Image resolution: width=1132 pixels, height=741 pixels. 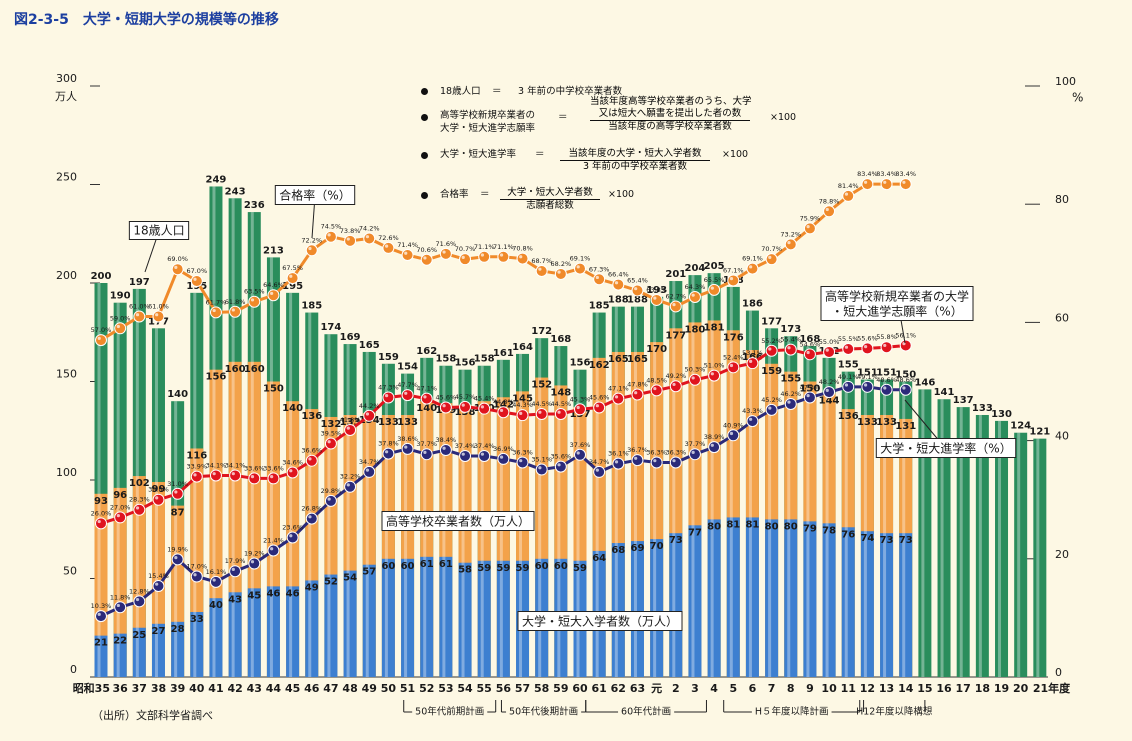 What do you see at coordinates (676, 540) in the screenshot?
I see `bar-value-label: 73` at bounding box center [676, 540].